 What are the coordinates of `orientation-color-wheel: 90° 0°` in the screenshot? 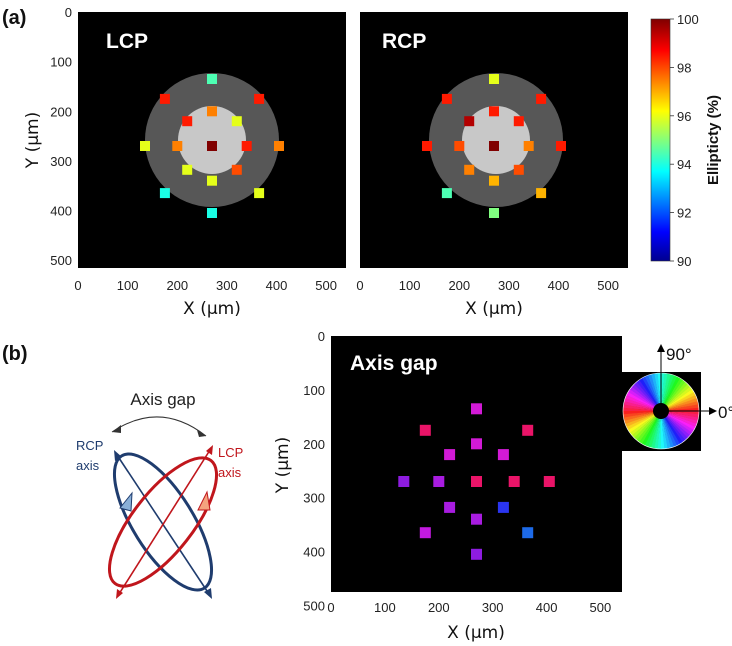 It's located at (677, 397).